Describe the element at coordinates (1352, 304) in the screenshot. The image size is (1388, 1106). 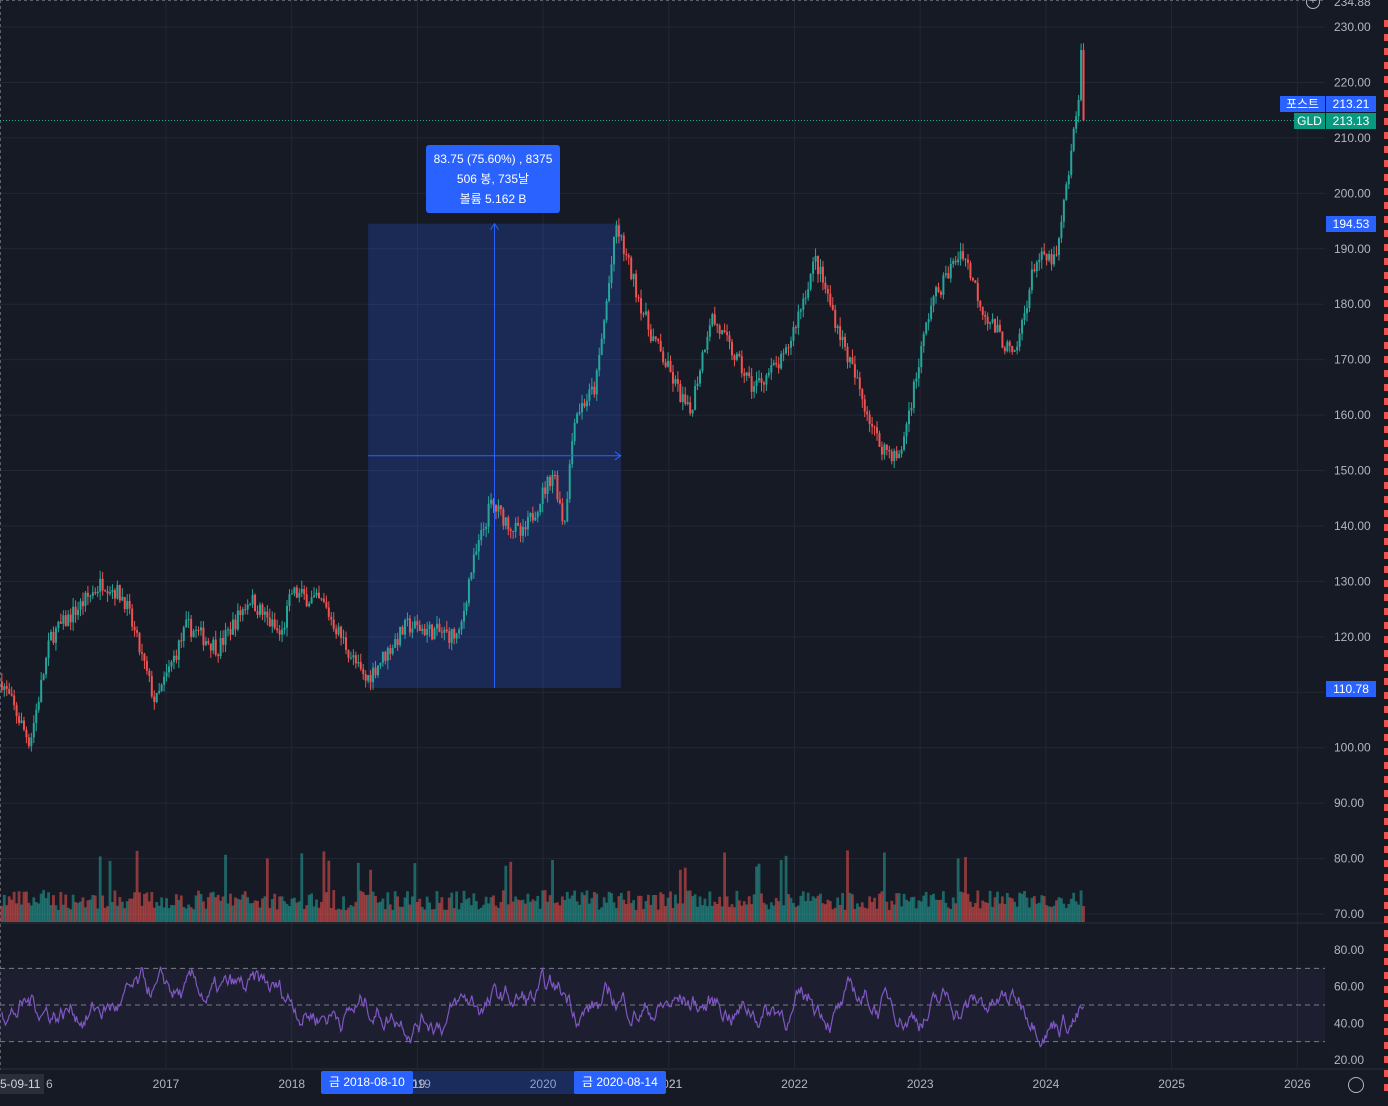
I see `price-tick-label: 180.00` at that location.